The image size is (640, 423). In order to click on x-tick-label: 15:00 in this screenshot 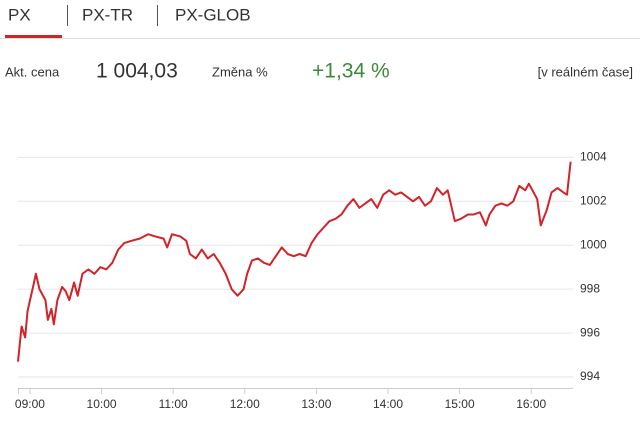, I will do `click(460, 404)`.